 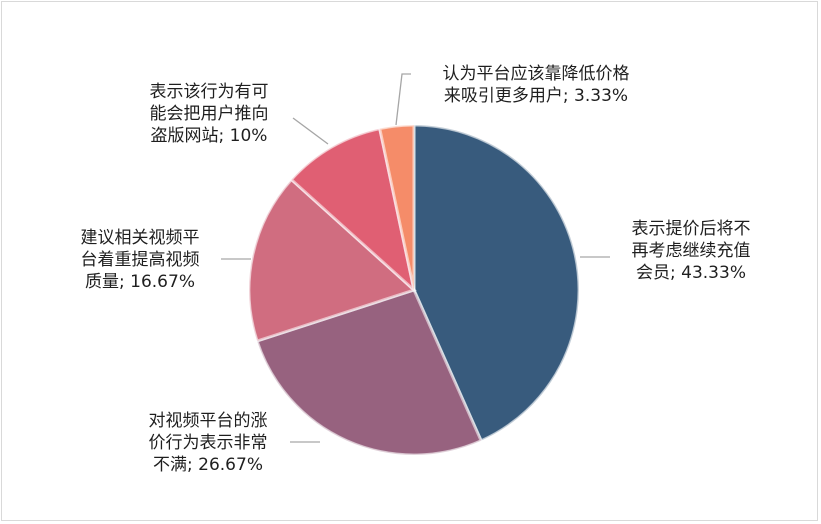 I want to click on data-label-line: 质量; 16.67%, so click(x=140, y=282).